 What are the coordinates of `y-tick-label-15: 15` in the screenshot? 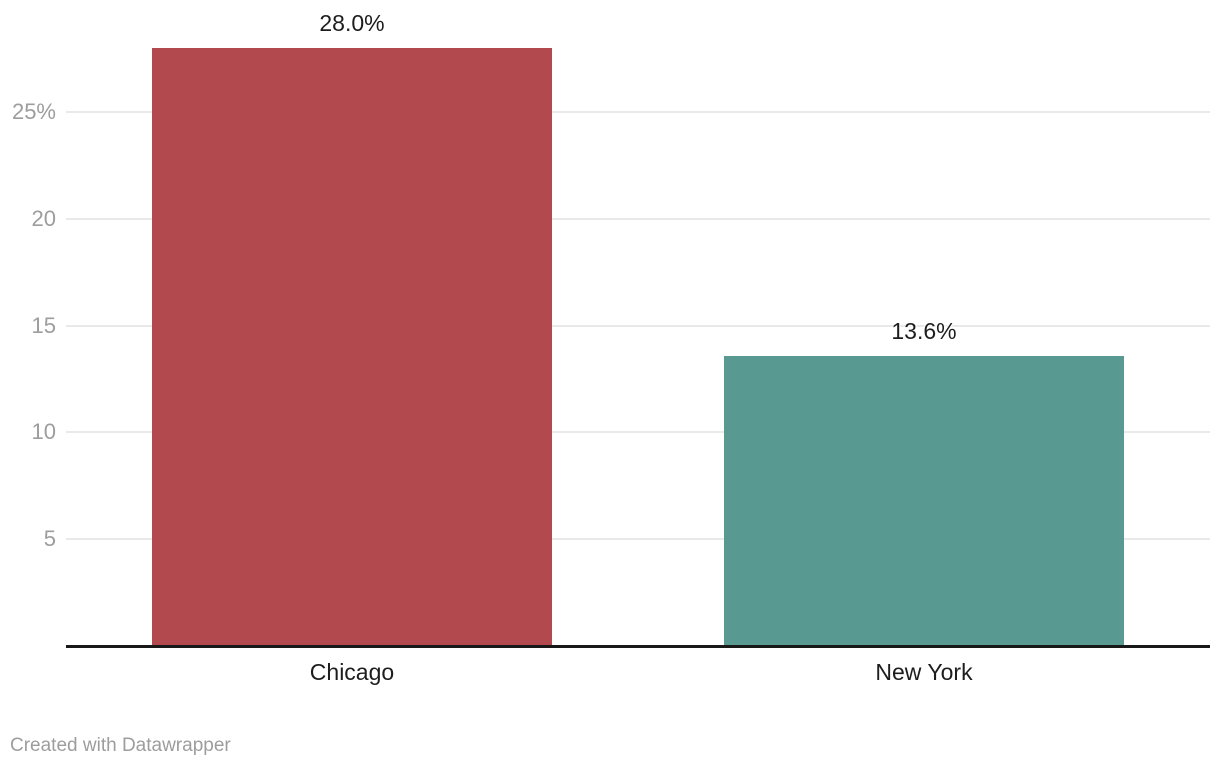 It's located at (43, 325).